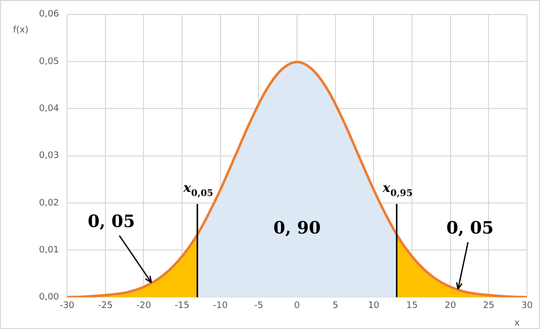 This screenshot has height=329, width=540. What do you see at coordinates (105, 305) in the screenshot?
I see `x-tick-label: -25` at bounding box center [105, 305].